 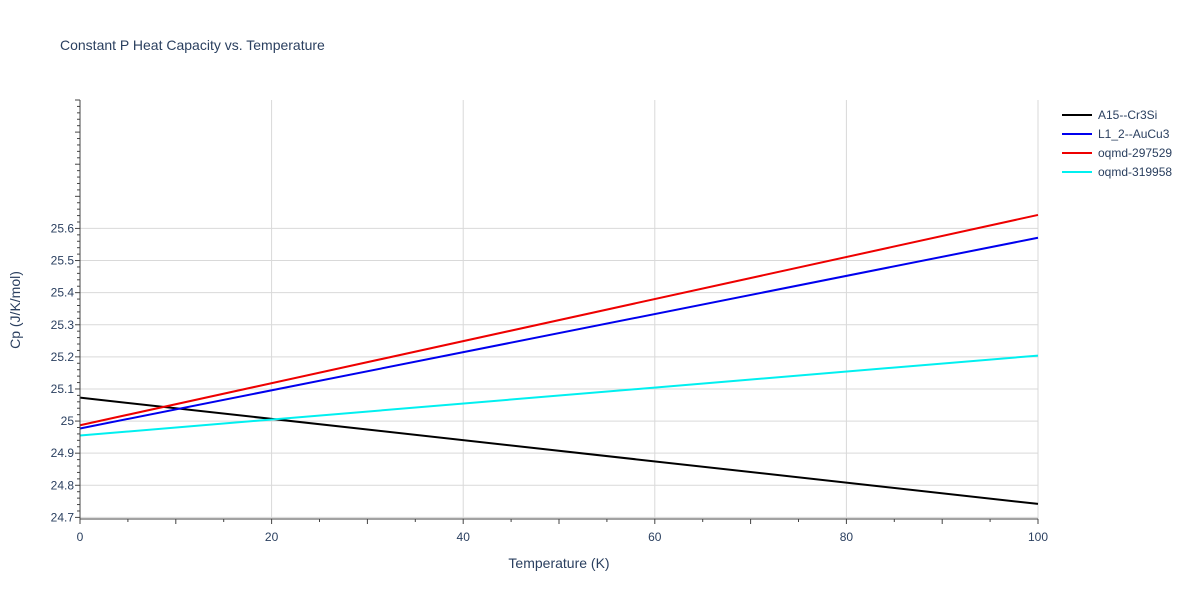 What do you see at coordinates (192, 45) in the screenshot?
I see `chart-title: Constant P Heat Capacity vs. Temperature` at bounding box center [192, 45].